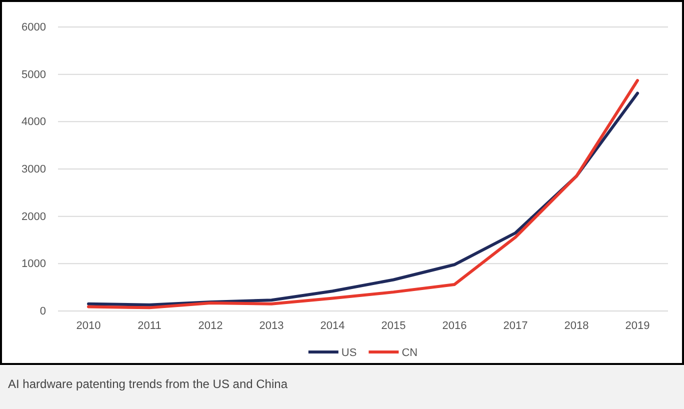  I want to click on x-tick-label: 2014, so click(332, 326).